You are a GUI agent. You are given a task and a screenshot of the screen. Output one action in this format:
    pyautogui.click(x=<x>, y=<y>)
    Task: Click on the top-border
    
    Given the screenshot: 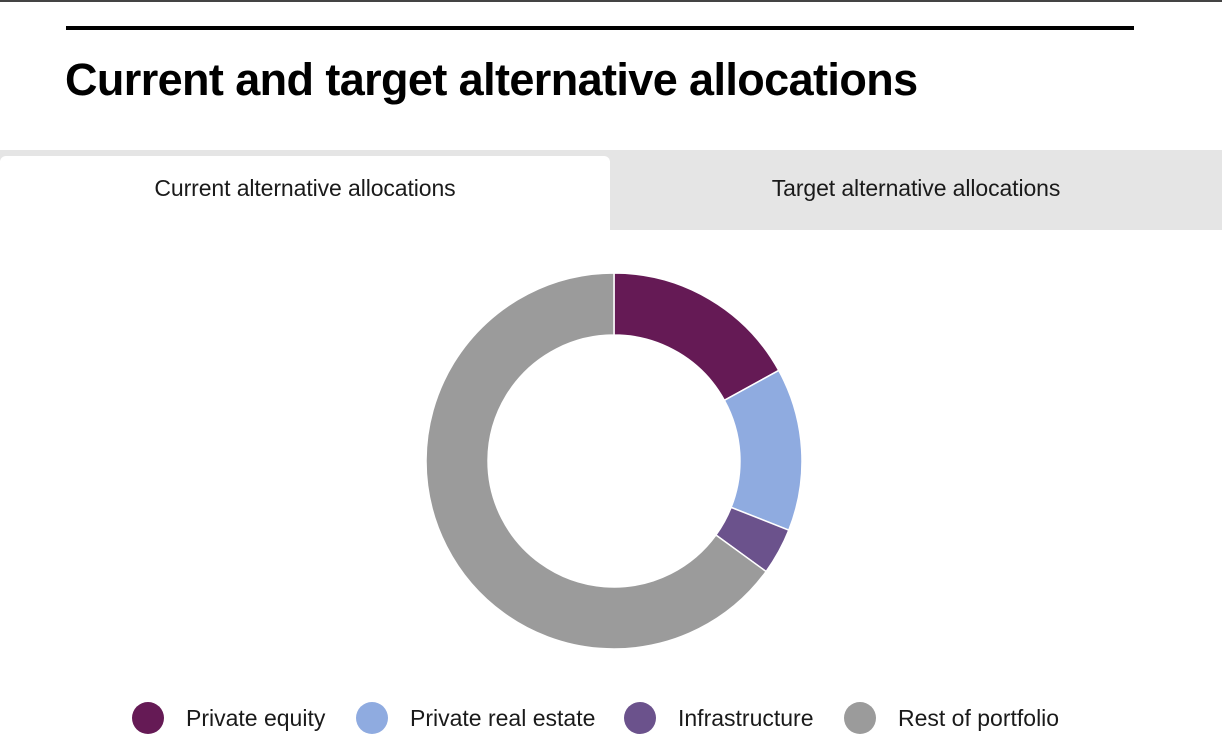 What is the action you would take?
    pyautogui.click(x=611, y=1)
    